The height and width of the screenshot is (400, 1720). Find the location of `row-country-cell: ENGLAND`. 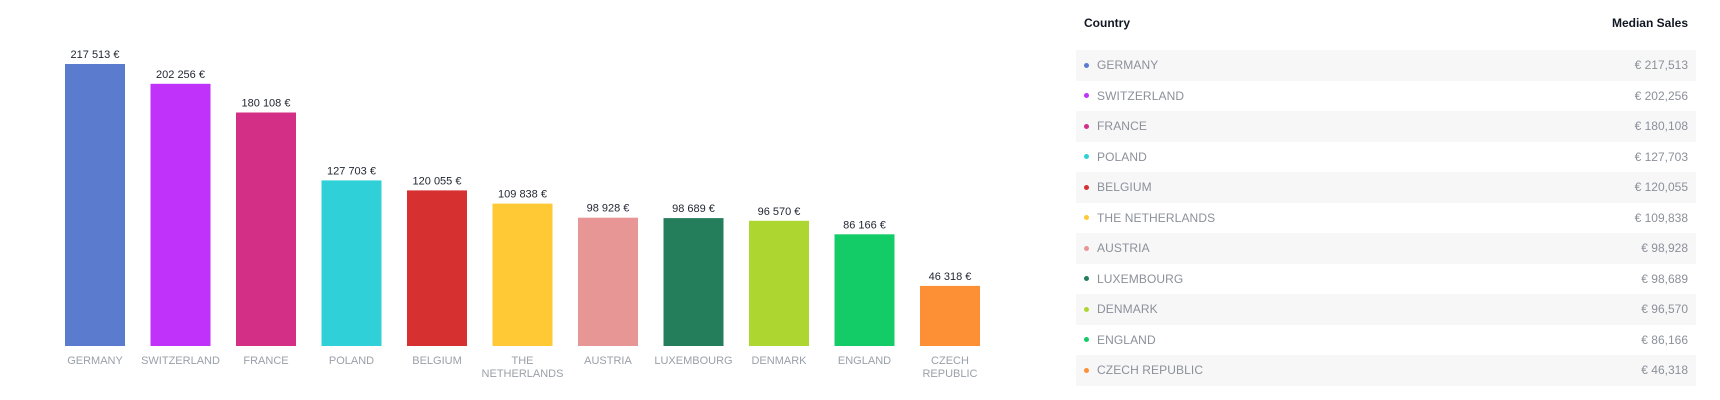

row-country-cell: ENGLAND is located at coordinates (1120, 340).